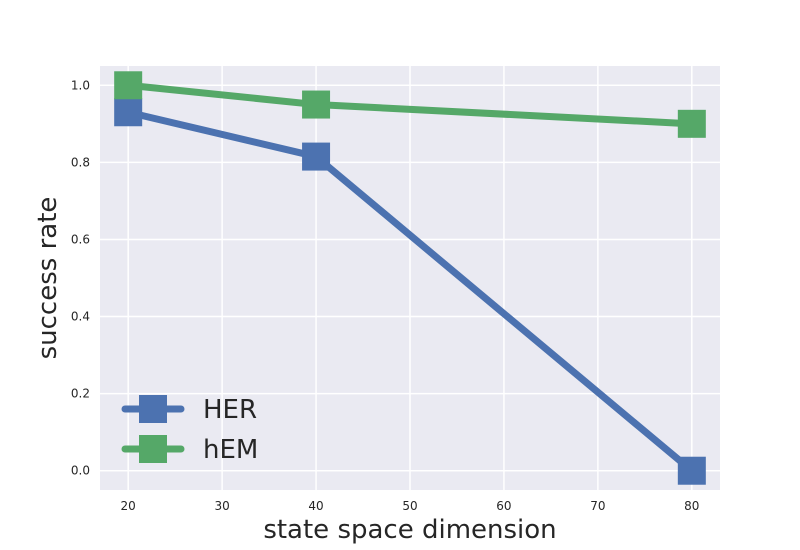 Image resolution: width=800 pixels, height=550 pixels. What do you see at coordinates (230, 410) in the screenshot?
I see `legend-label-her: HER` at bounding box center [230, 410].